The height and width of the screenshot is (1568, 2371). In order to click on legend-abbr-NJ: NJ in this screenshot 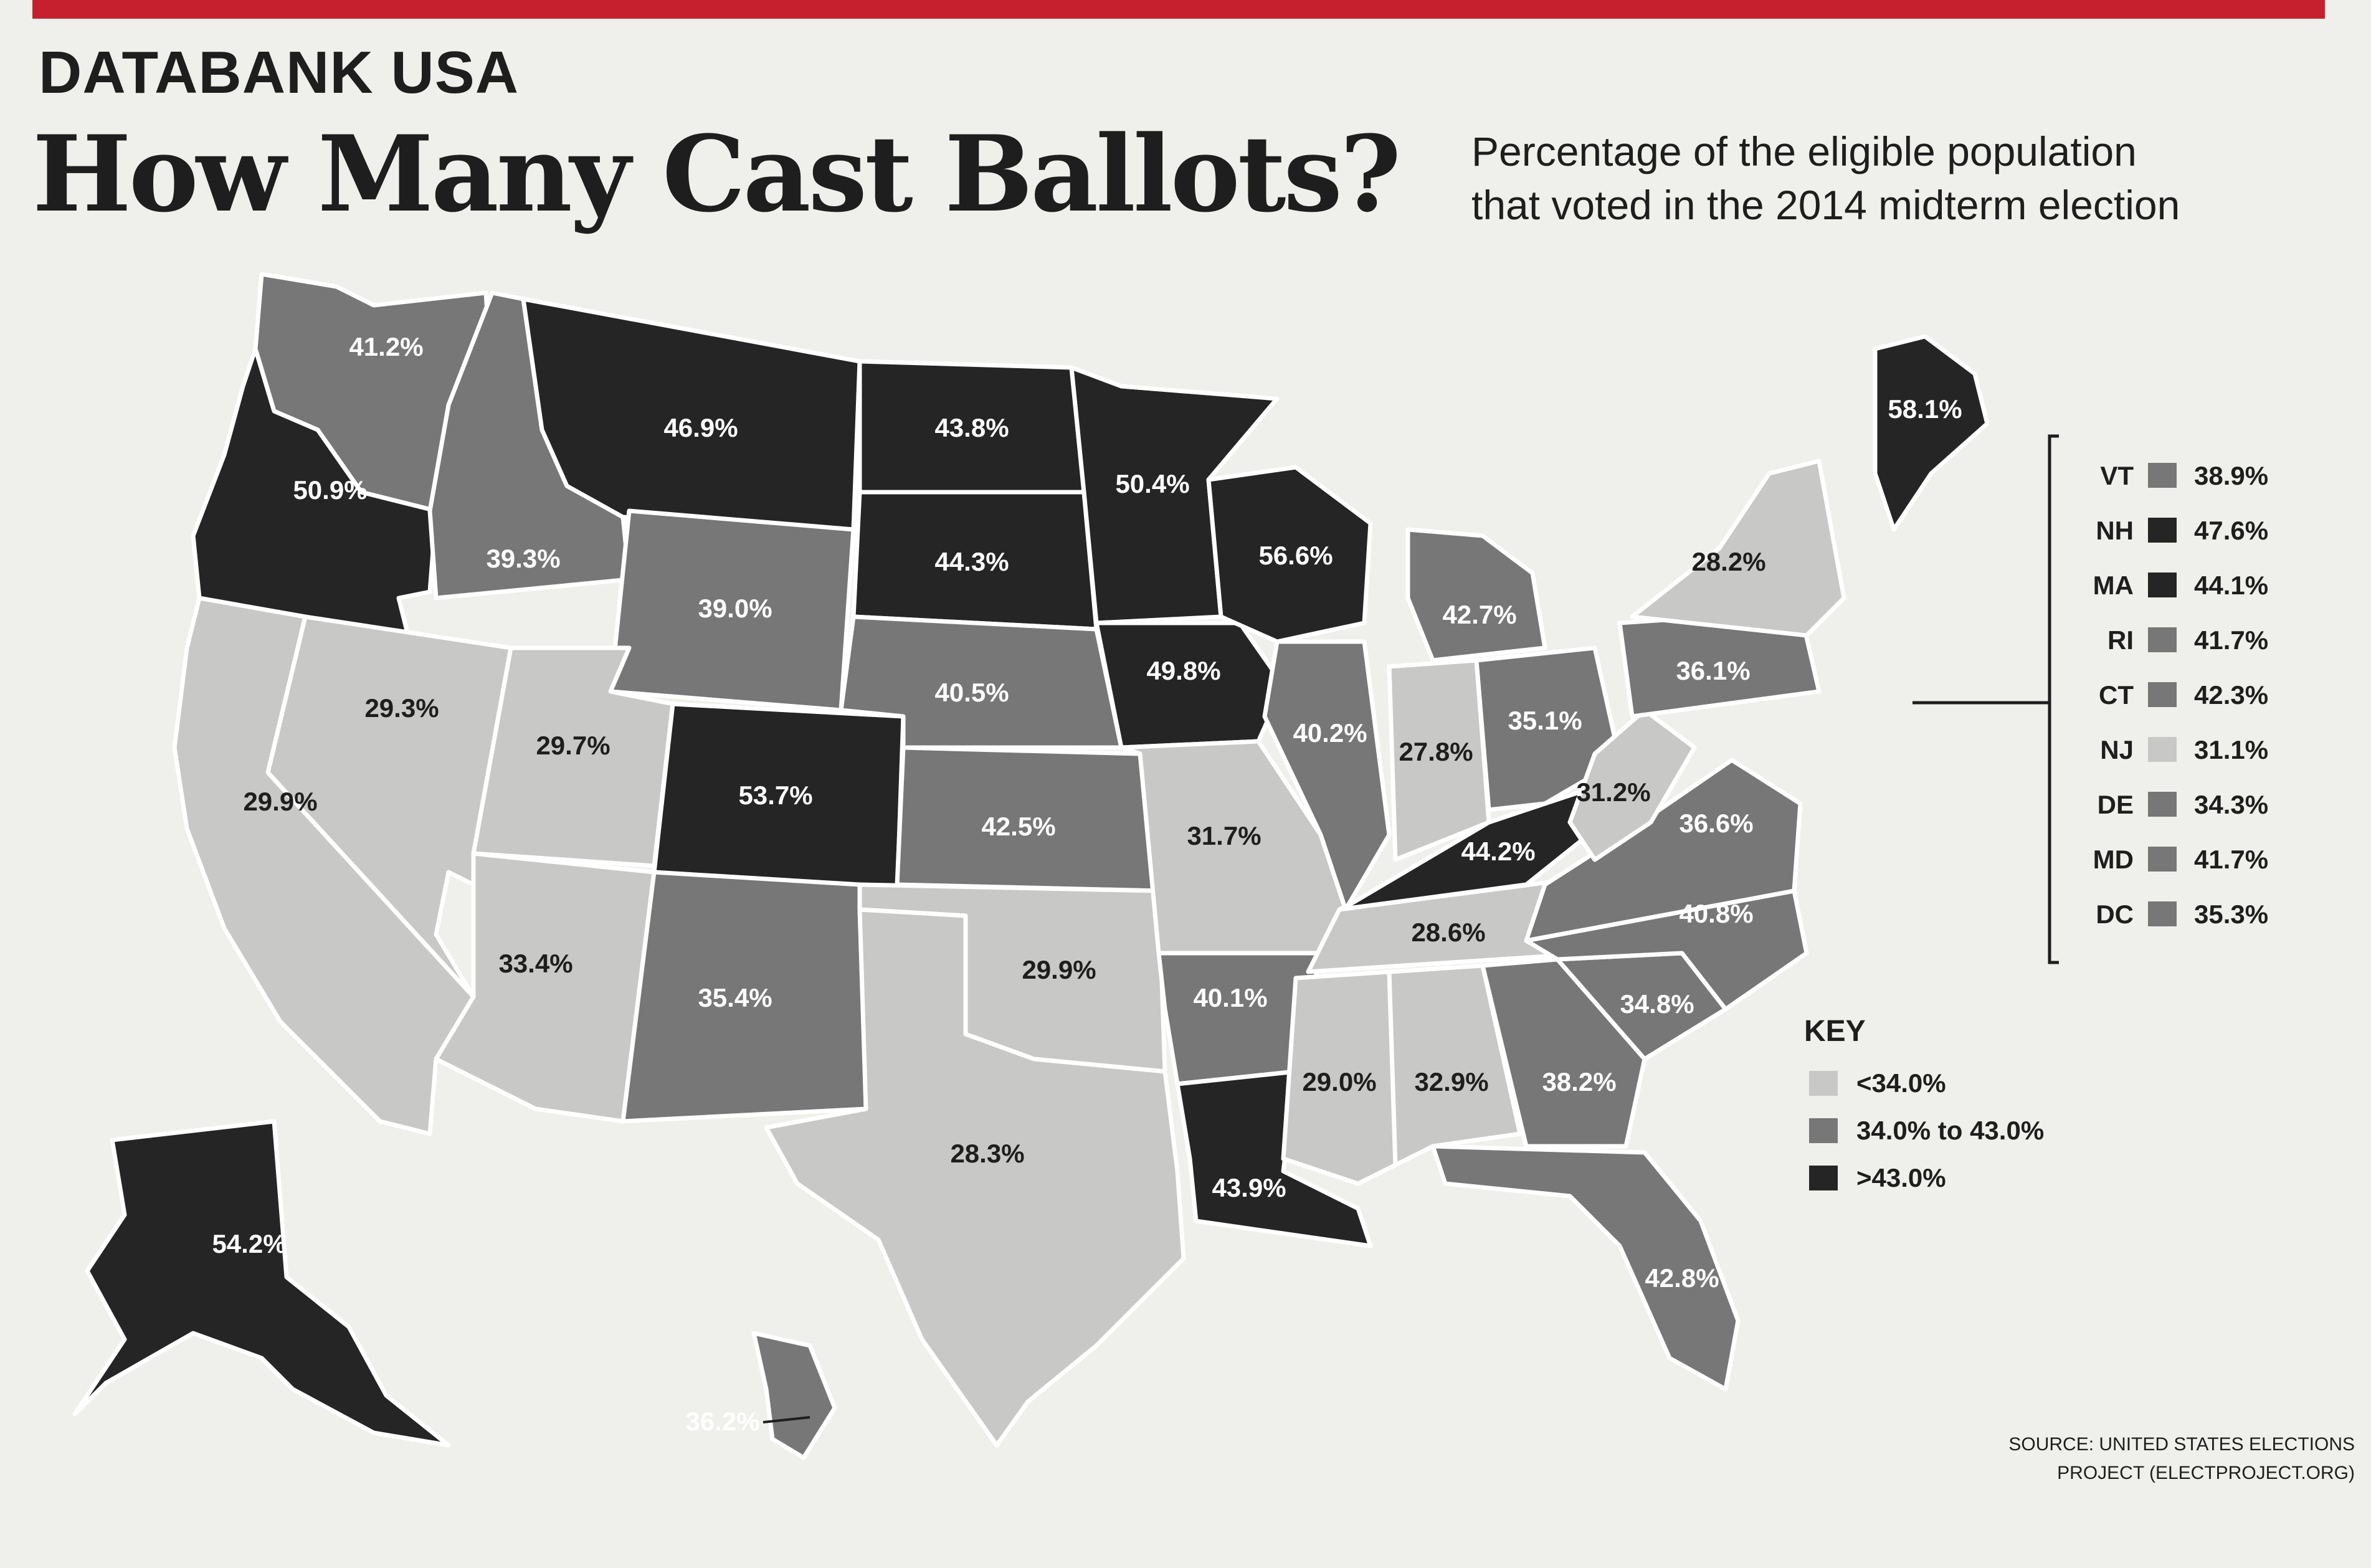, I will do `click(2117, 750)`.